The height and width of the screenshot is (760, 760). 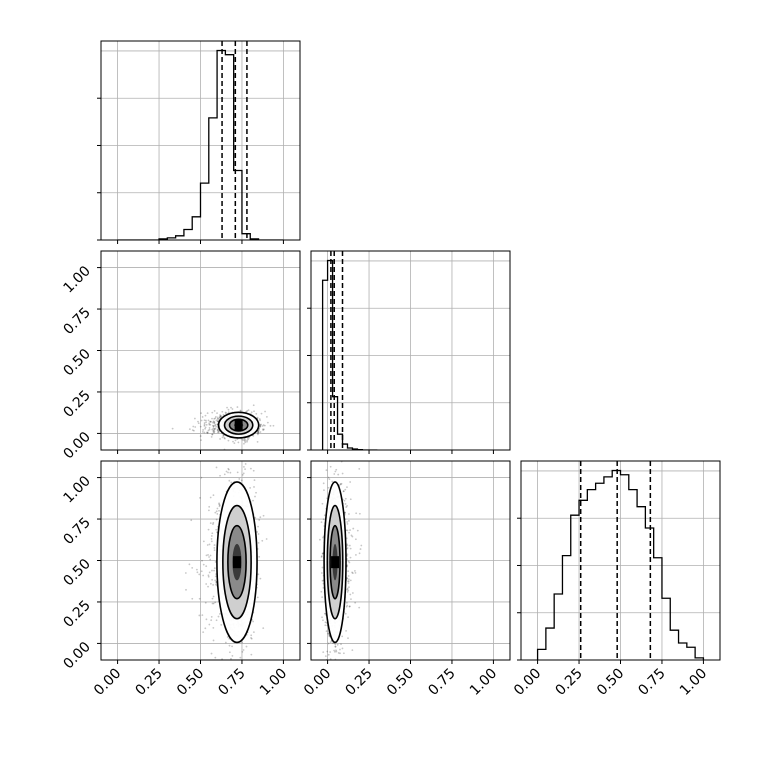 What do you see at coordinates (483, 682) in the screenshot?
I see `x-tick-label: 1.00` at bounding box center [483, 682].